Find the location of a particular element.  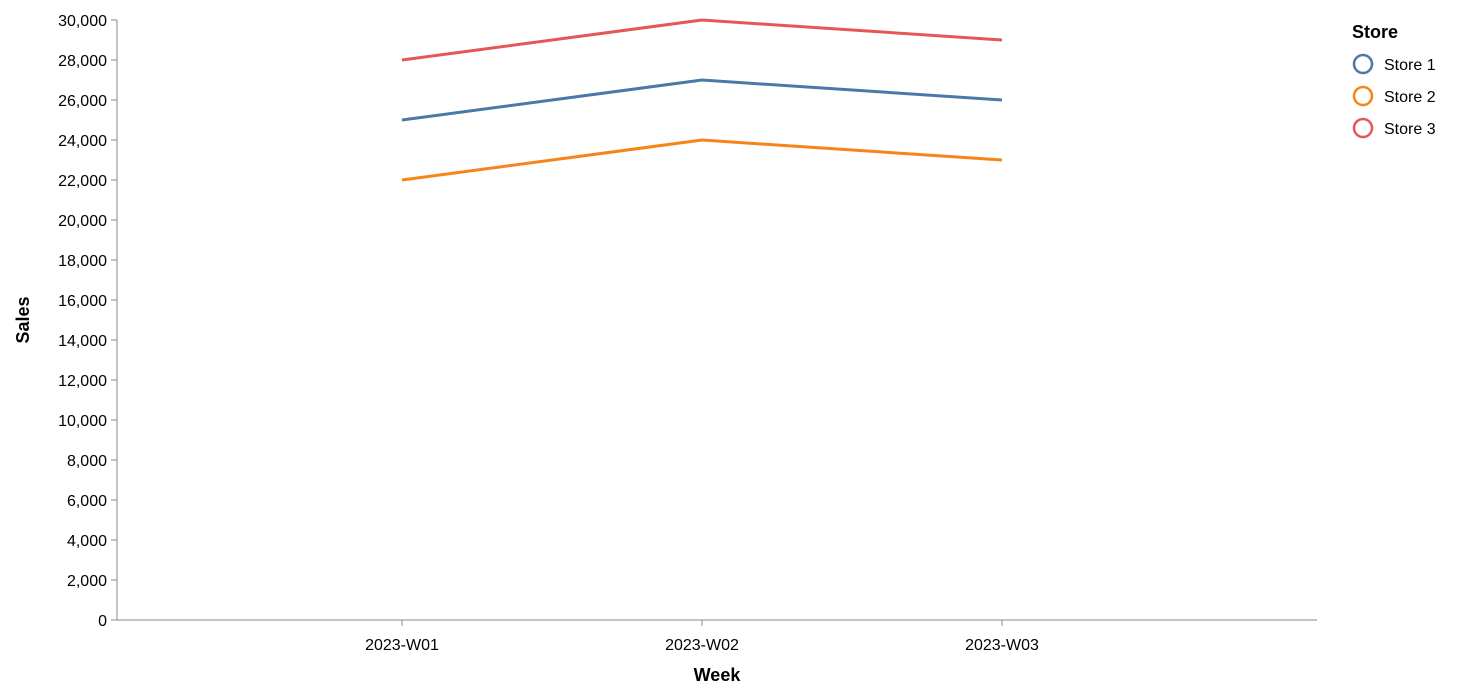

legend-label: Store 2 is located at coordinates (1410, 97).